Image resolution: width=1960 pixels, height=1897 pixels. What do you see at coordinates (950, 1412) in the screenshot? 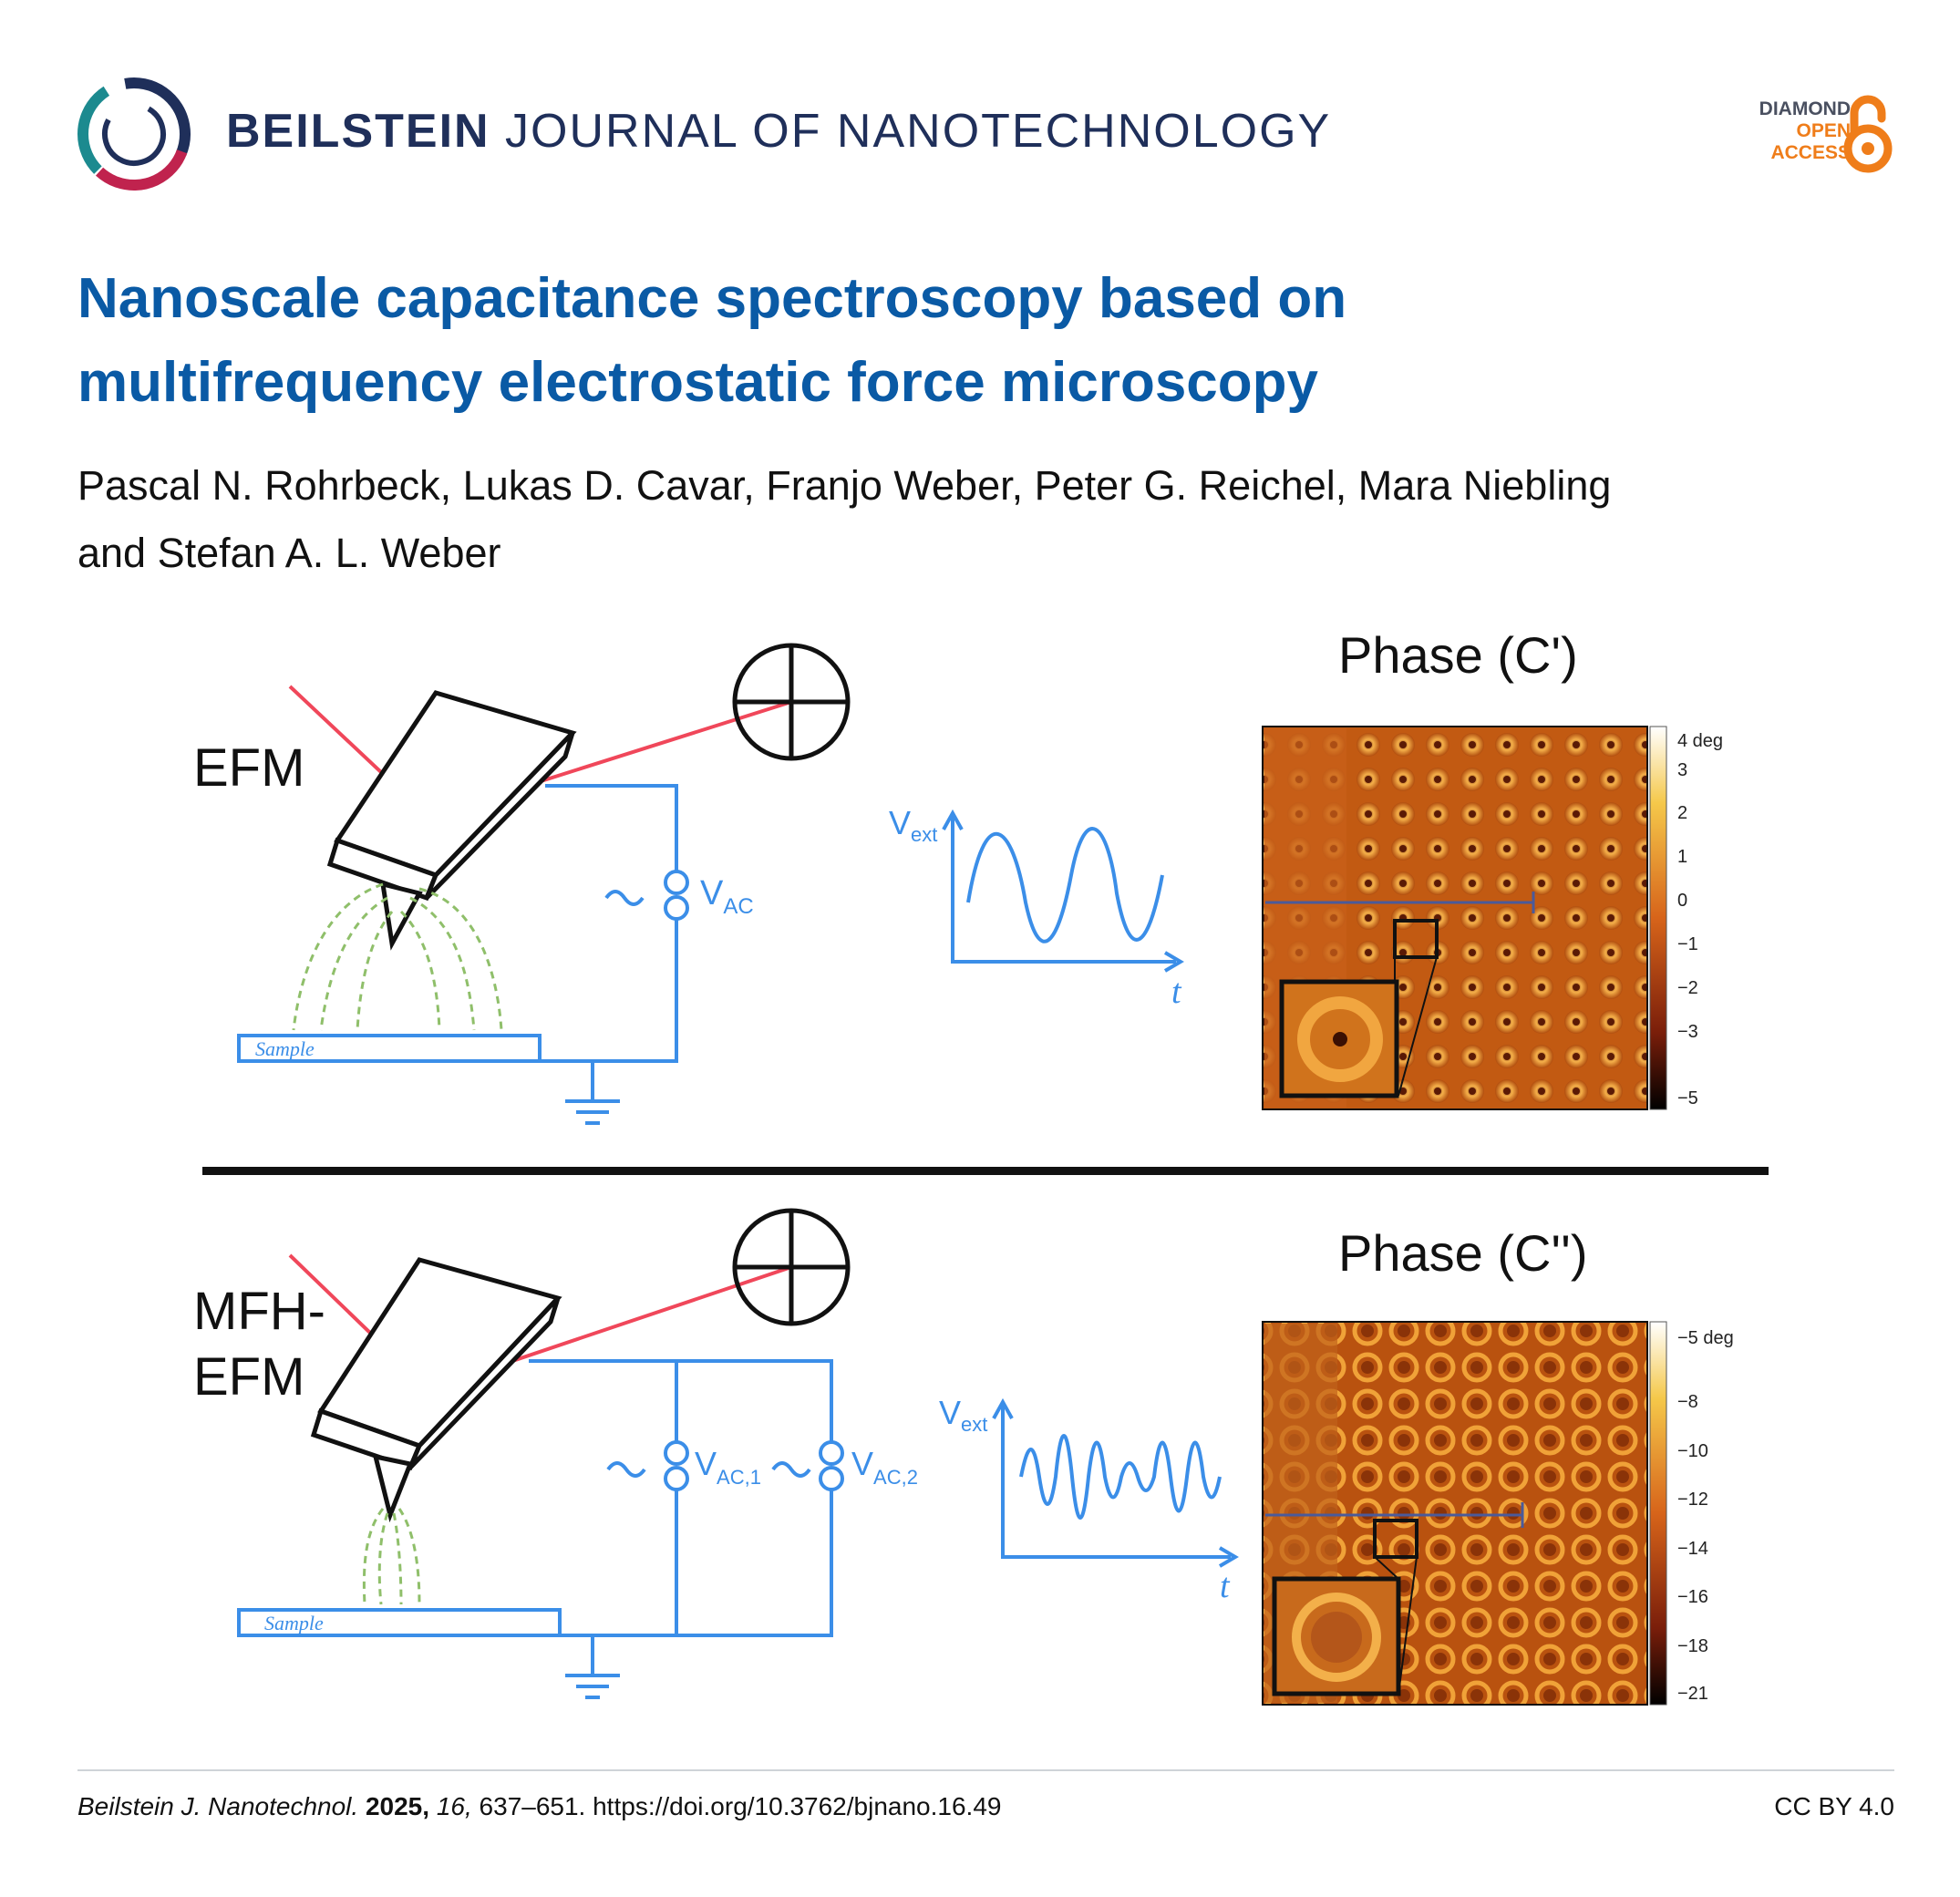
I see `vext-symbol-bottom: V` at bounding box center [950, 1412].